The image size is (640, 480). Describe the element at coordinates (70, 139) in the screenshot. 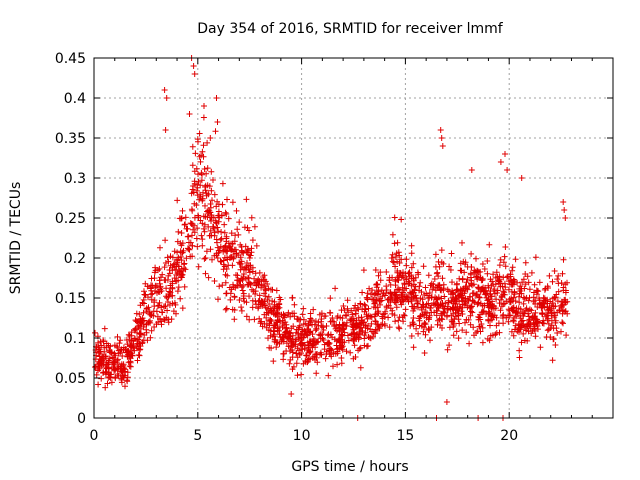

I see `y-tick-label: 0.35` at that location.